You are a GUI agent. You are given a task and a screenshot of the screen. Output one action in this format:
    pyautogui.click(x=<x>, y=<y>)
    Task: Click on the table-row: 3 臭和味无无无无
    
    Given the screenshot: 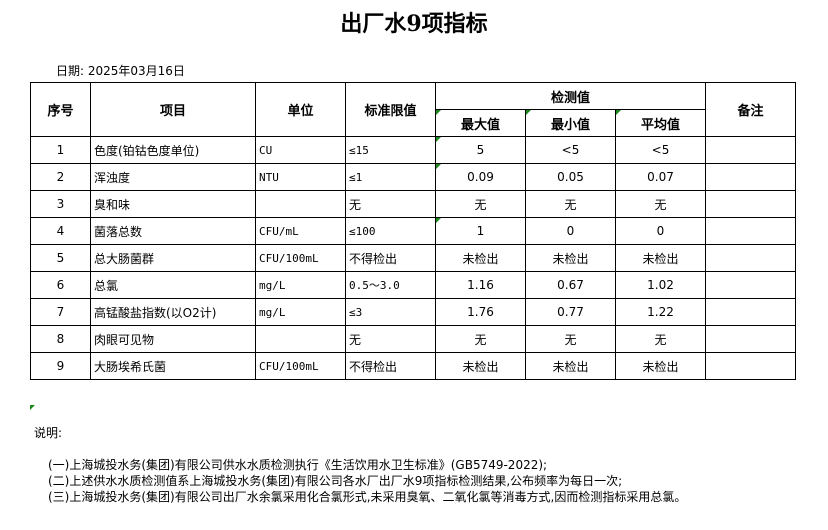 What is the action you would take?
    pyautogui.click(x=413, y=204)
    